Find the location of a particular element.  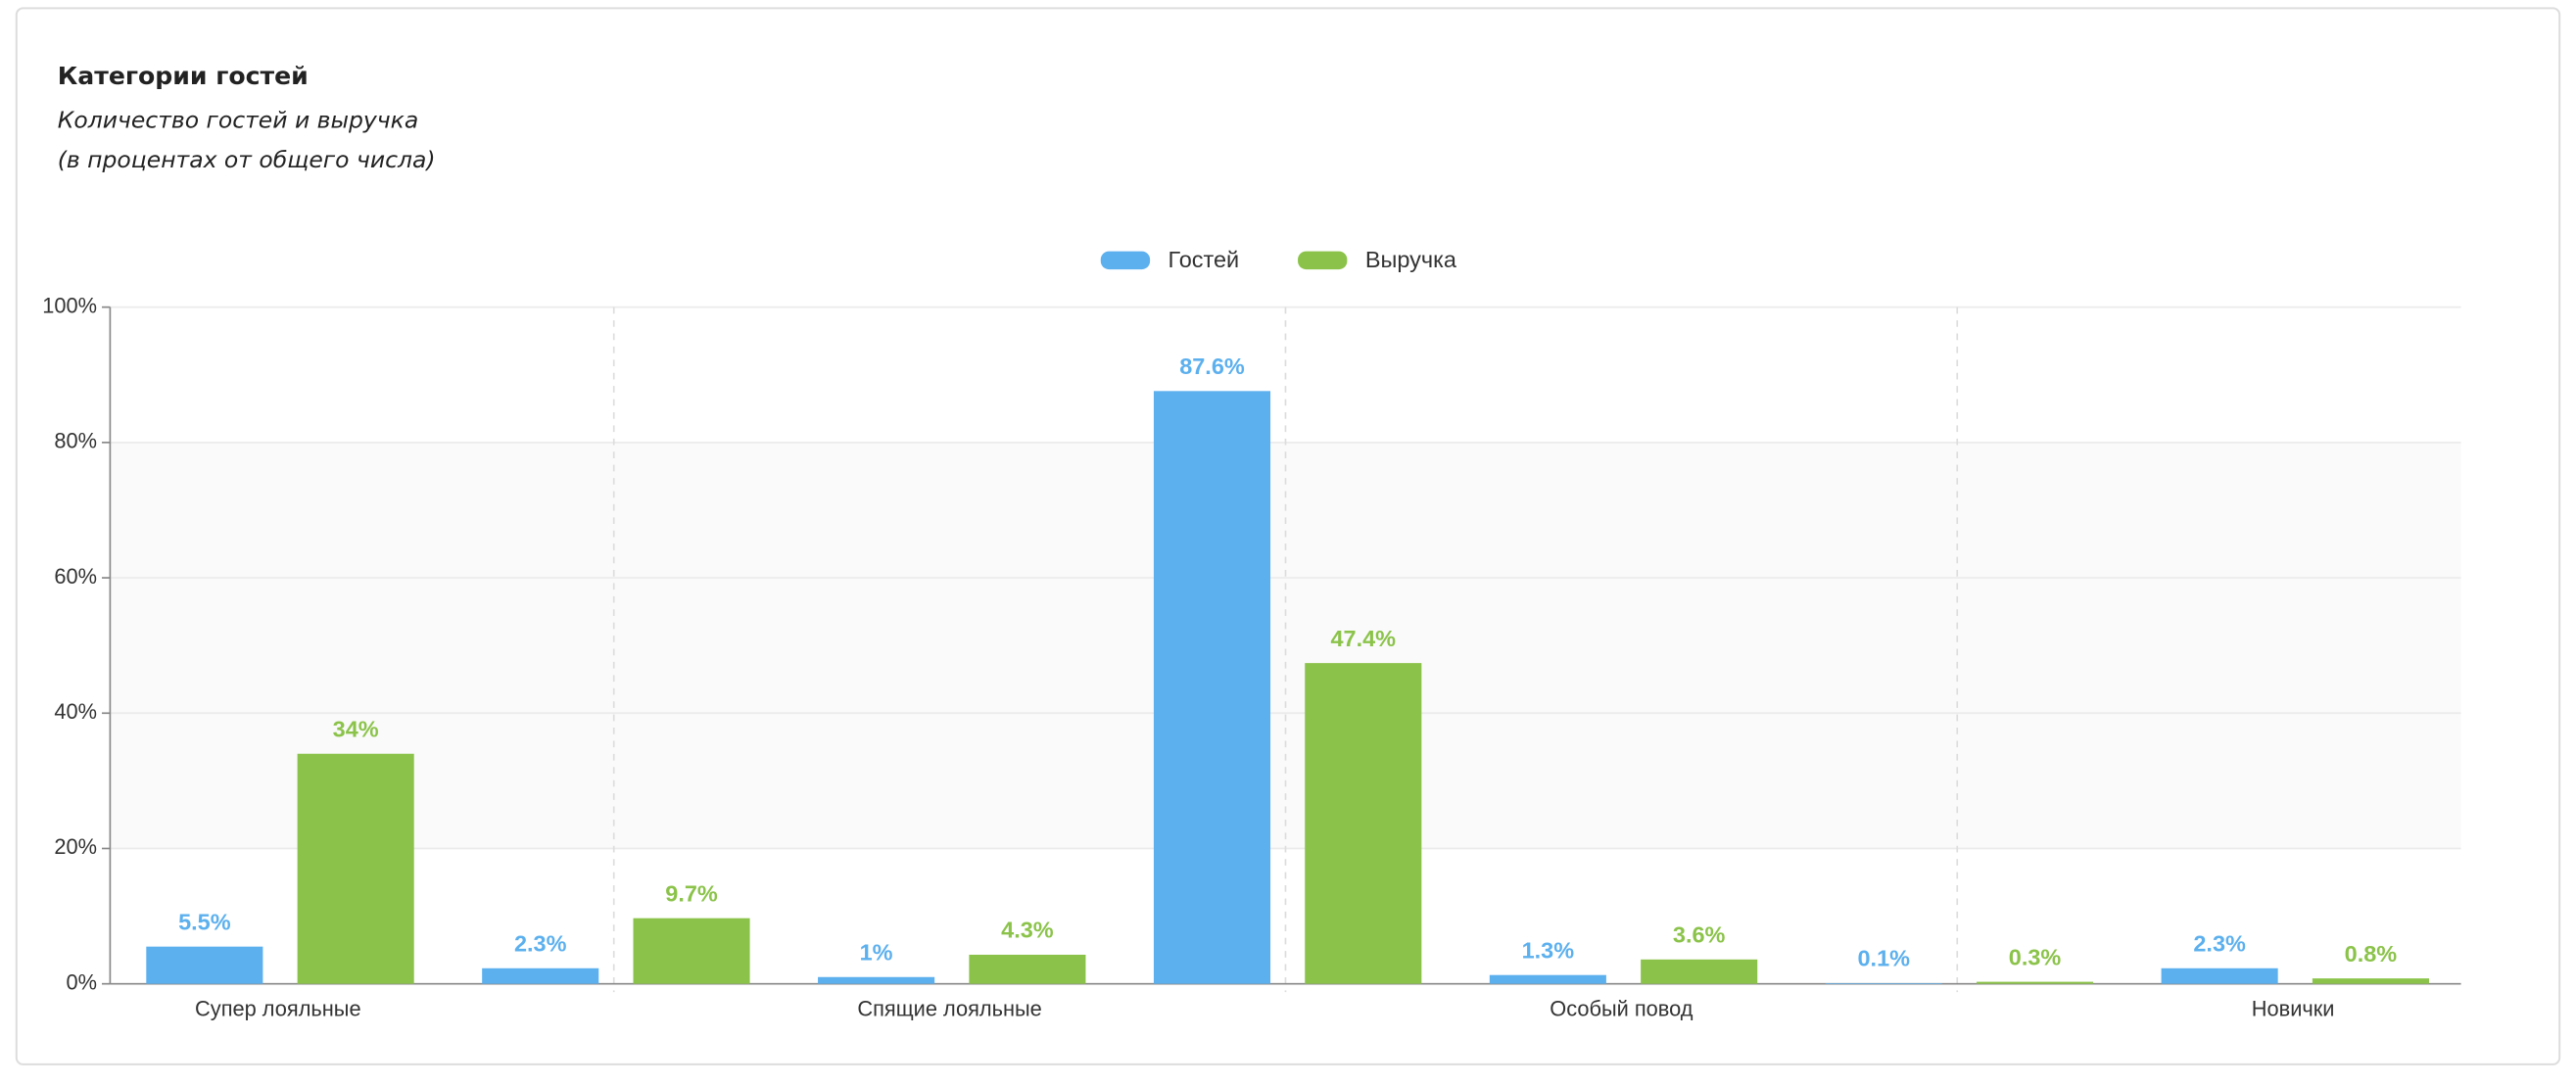

value-label: 0.8% is located at coordinates (2371, 954).